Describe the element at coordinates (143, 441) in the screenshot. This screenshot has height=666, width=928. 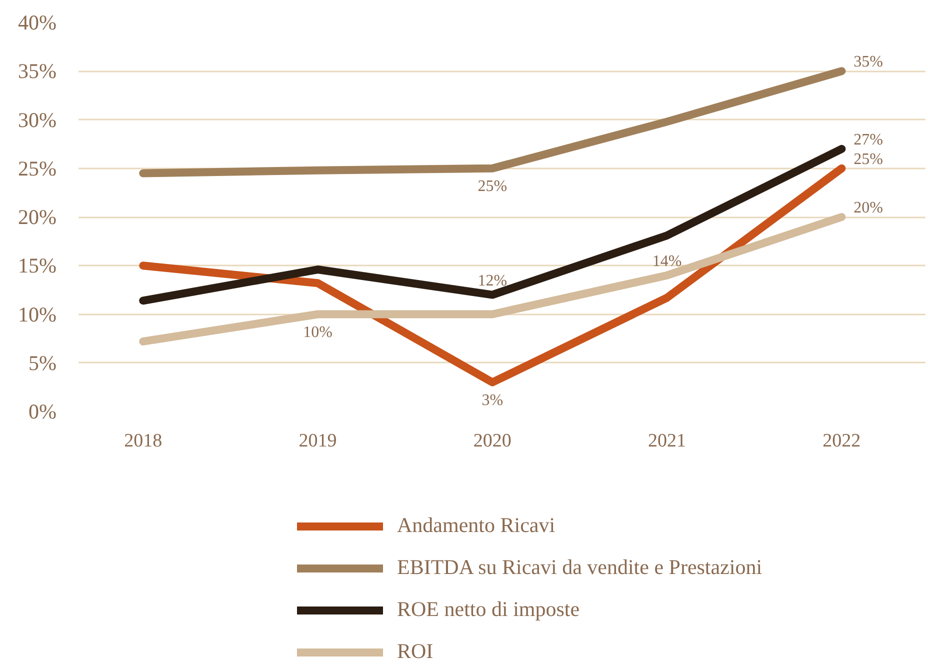
I see `x-tick-label: 2018` at that location.